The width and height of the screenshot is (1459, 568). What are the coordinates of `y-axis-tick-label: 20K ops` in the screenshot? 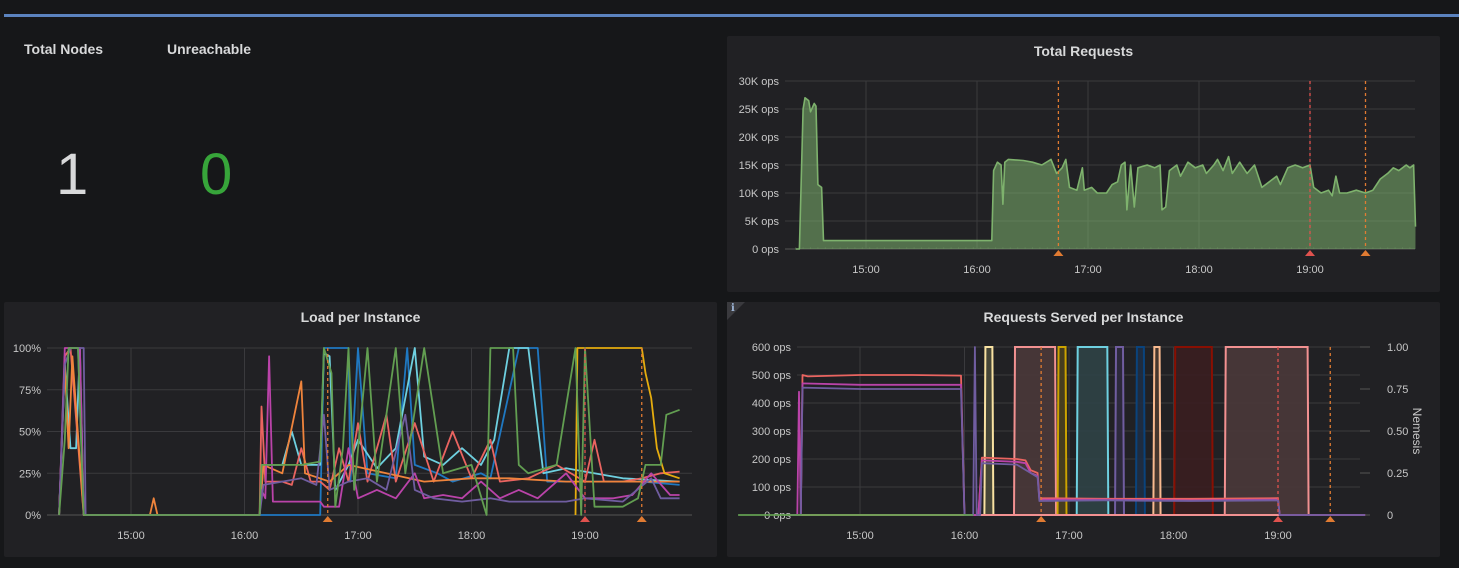 It's located at (759, 138).